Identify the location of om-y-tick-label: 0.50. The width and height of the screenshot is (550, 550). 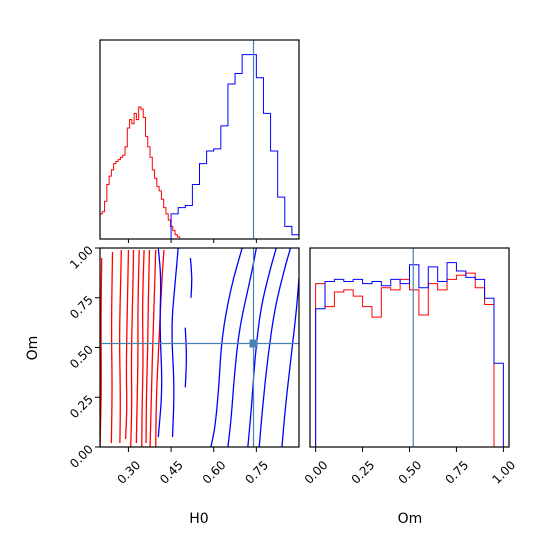
(81, 357).